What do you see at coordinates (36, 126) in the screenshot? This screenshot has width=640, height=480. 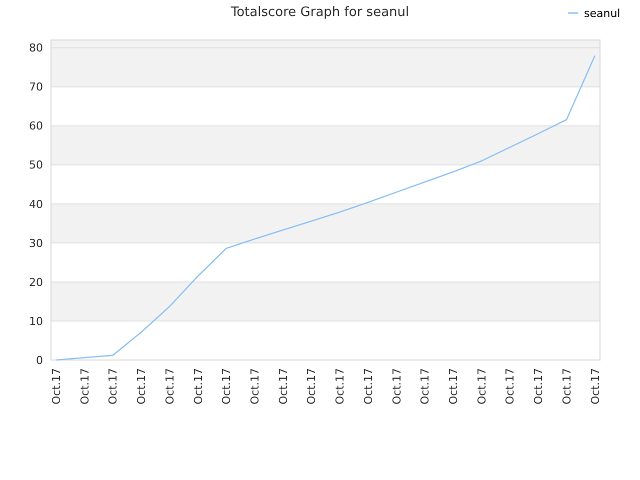 I see `y-tick-label: 60` at bounding box center [36, 126].